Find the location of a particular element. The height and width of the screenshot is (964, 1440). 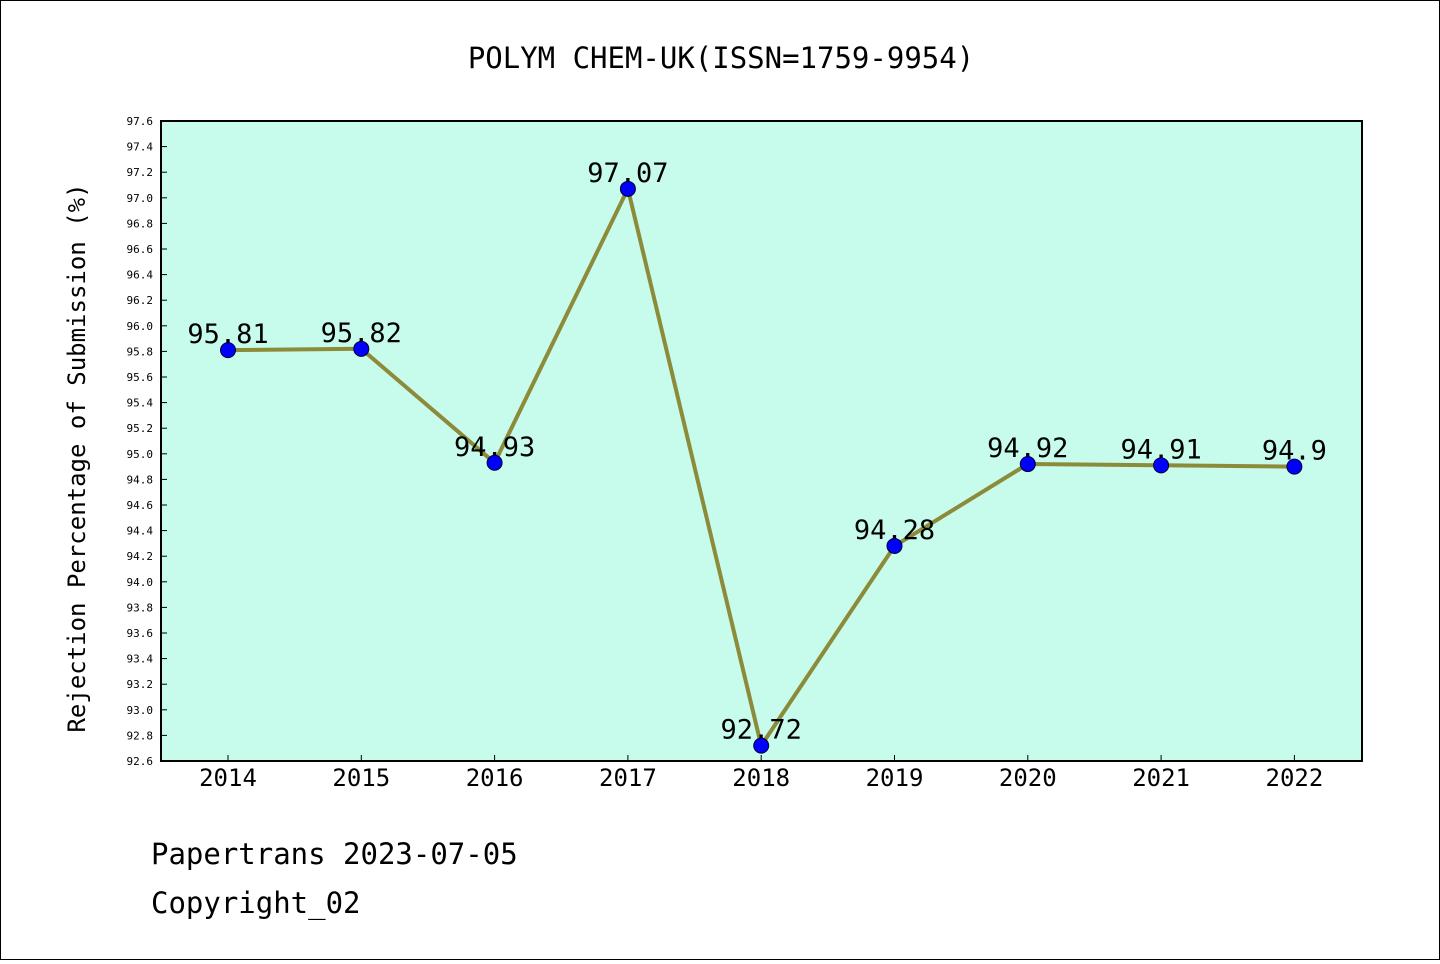

y-tick-label: 93.4 is located at coordinates (140, 659).